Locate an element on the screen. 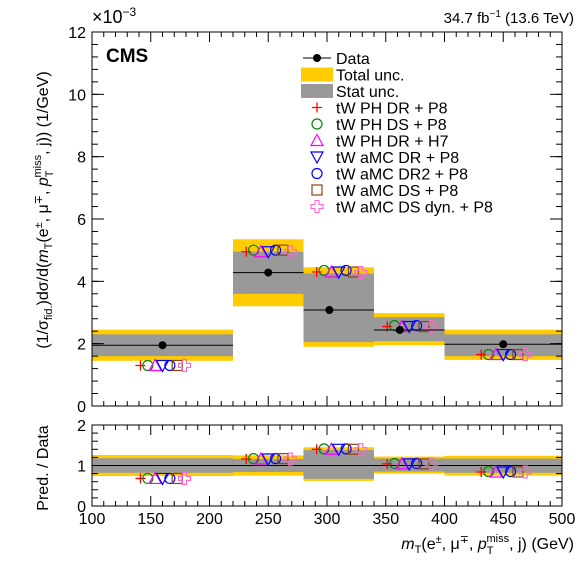  main-y-tick-label: 8 is located at coordinates (81, 158).